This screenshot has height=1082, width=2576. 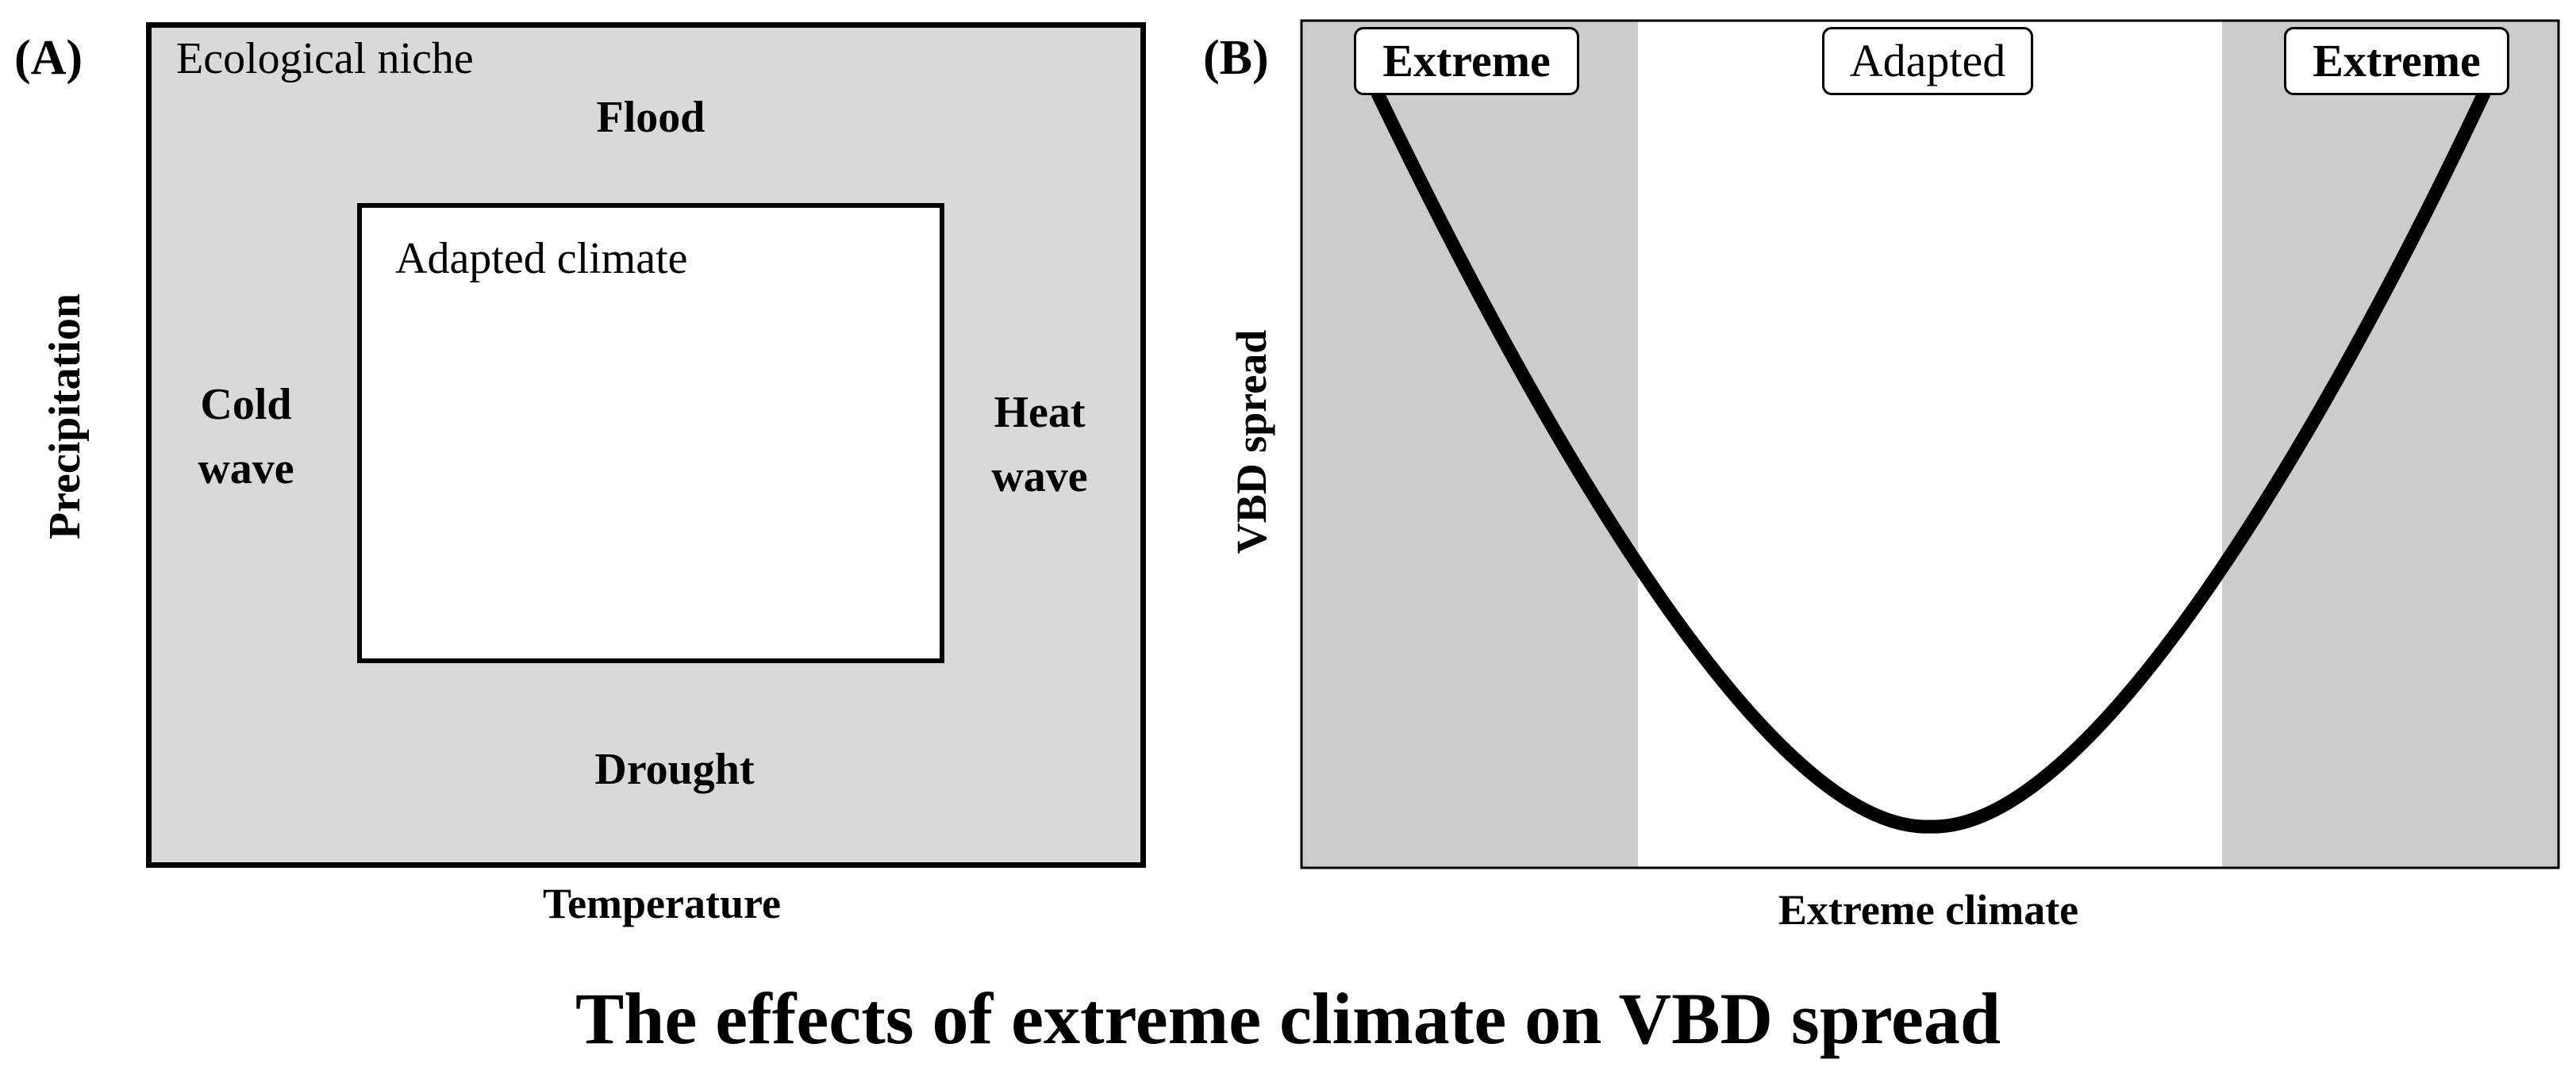 What do you see at coordinates (48, 58) in the screenshot?
I see `panel-a-label: (A)` at bounding box center [48, 58].